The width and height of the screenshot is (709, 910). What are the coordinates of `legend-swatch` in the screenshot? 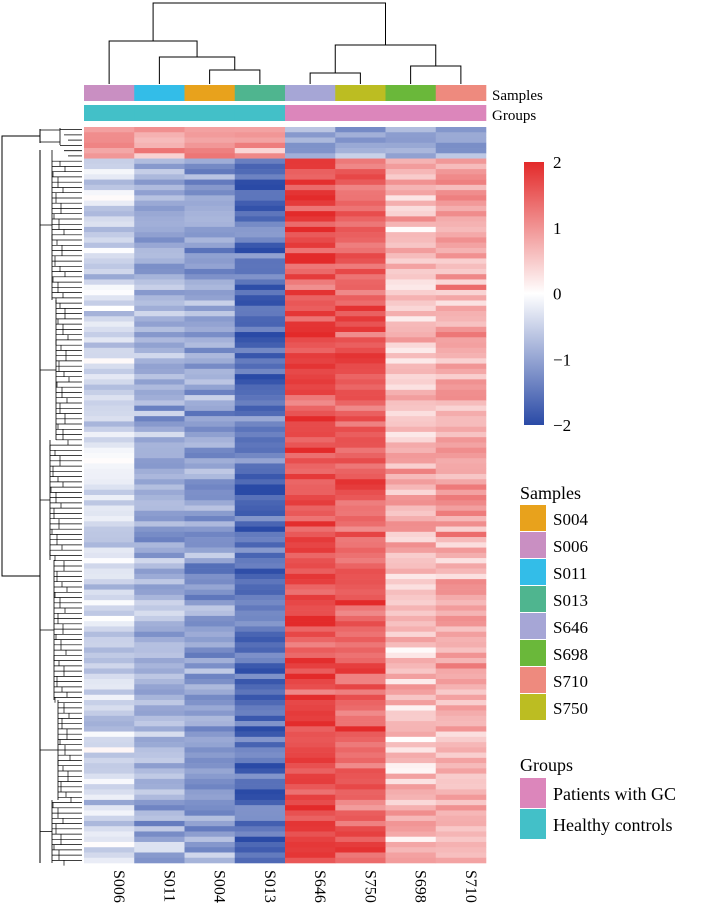 It's located at (533, 707).